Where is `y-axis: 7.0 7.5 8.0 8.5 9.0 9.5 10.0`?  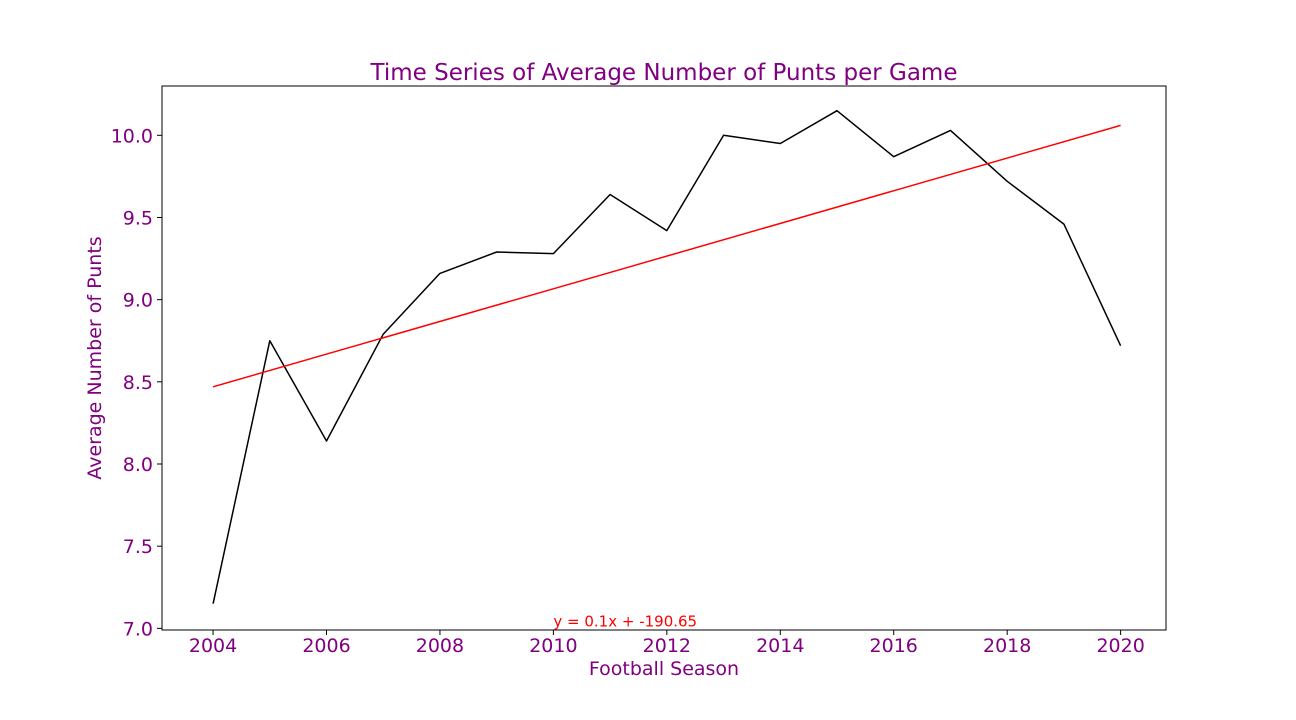 y-axis: 7.0 7.5 8.0 8.5 9.0 9.5 10.0 is located at coordinates (136, 382).